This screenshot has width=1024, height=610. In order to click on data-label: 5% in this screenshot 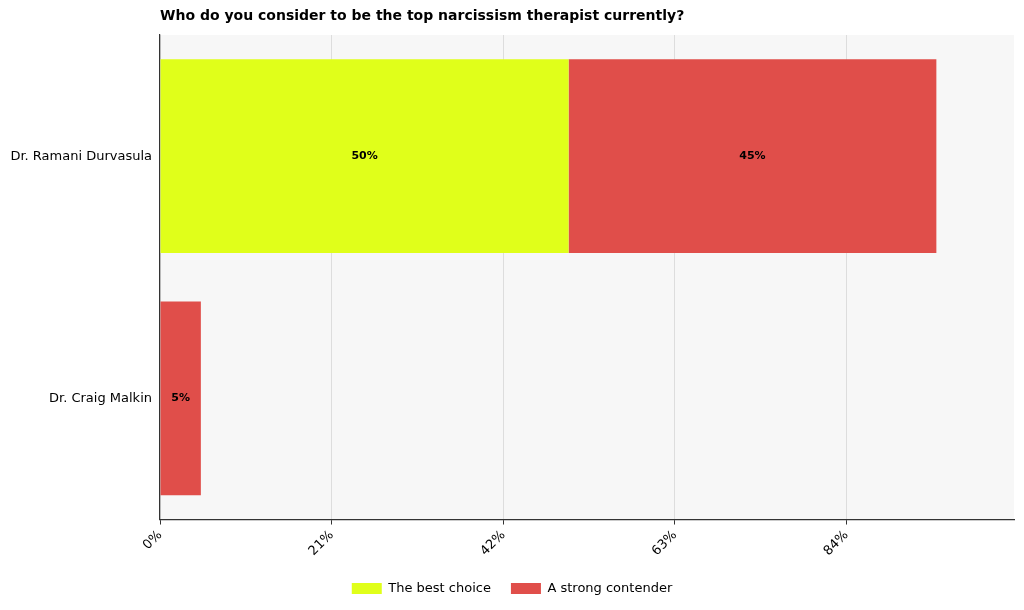, I will do `click(181, 398)`.